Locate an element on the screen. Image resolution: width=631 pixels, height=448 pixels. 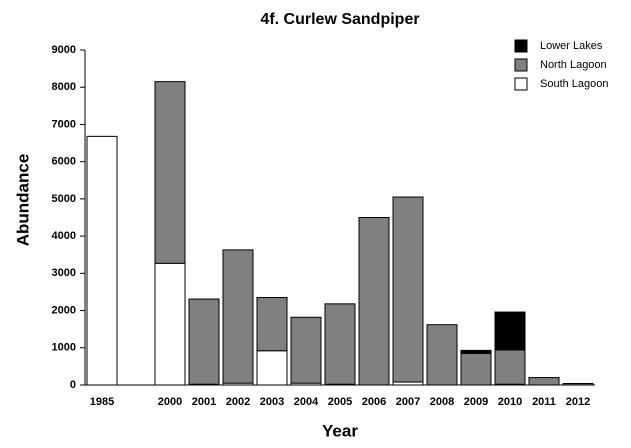
x-tick-label: 2012 is located at coordinates (578, 402).